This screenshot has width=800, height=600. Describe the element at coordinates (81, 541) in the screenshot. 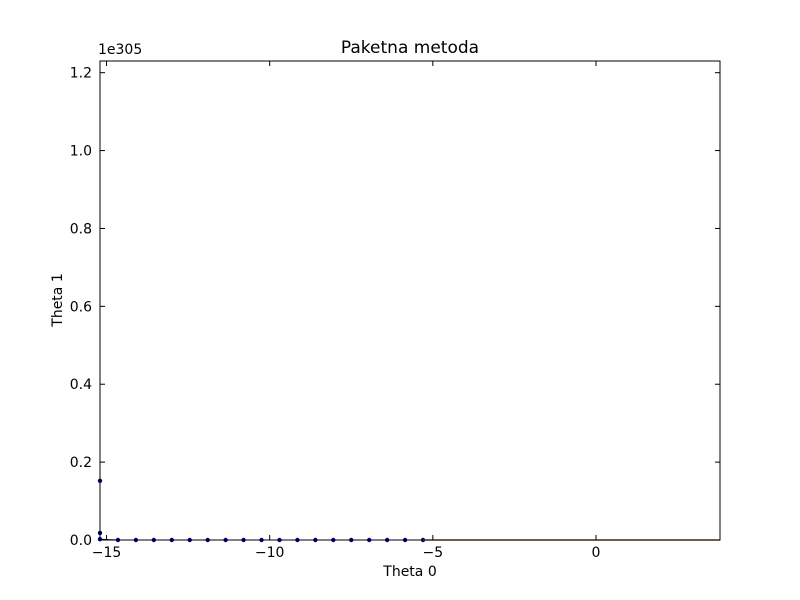

I see `y-tick-label: 0.0` at that location.